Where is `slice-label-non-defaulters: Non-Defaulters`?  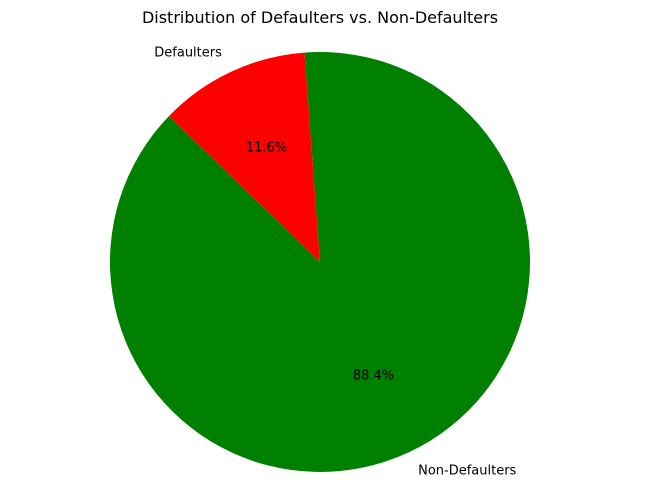 slice-label-non-defaulters: Non-Defaulters is located at coordinates (467, 471).